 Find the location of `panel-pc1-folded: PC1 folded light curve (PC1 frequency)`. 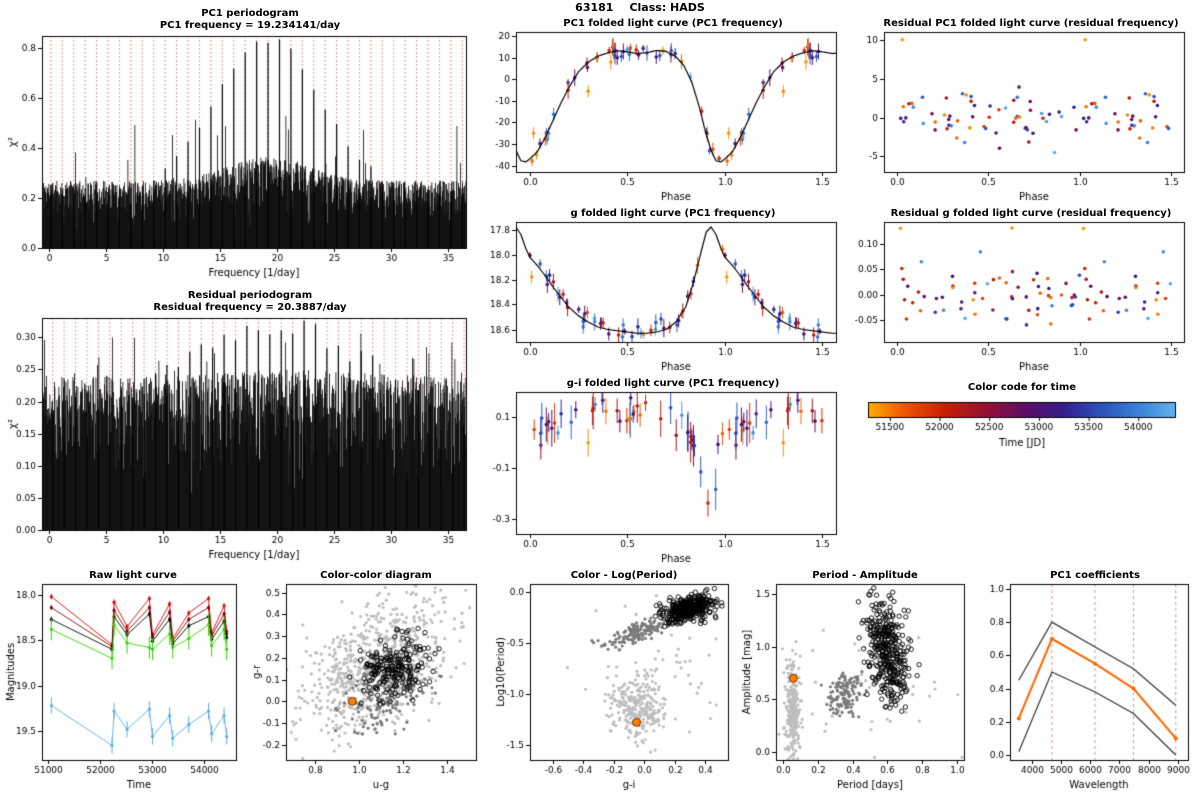

panel-pc1-folded: PC1 folded light curve (PC1 frequency) is located at coordinates (664, 109).